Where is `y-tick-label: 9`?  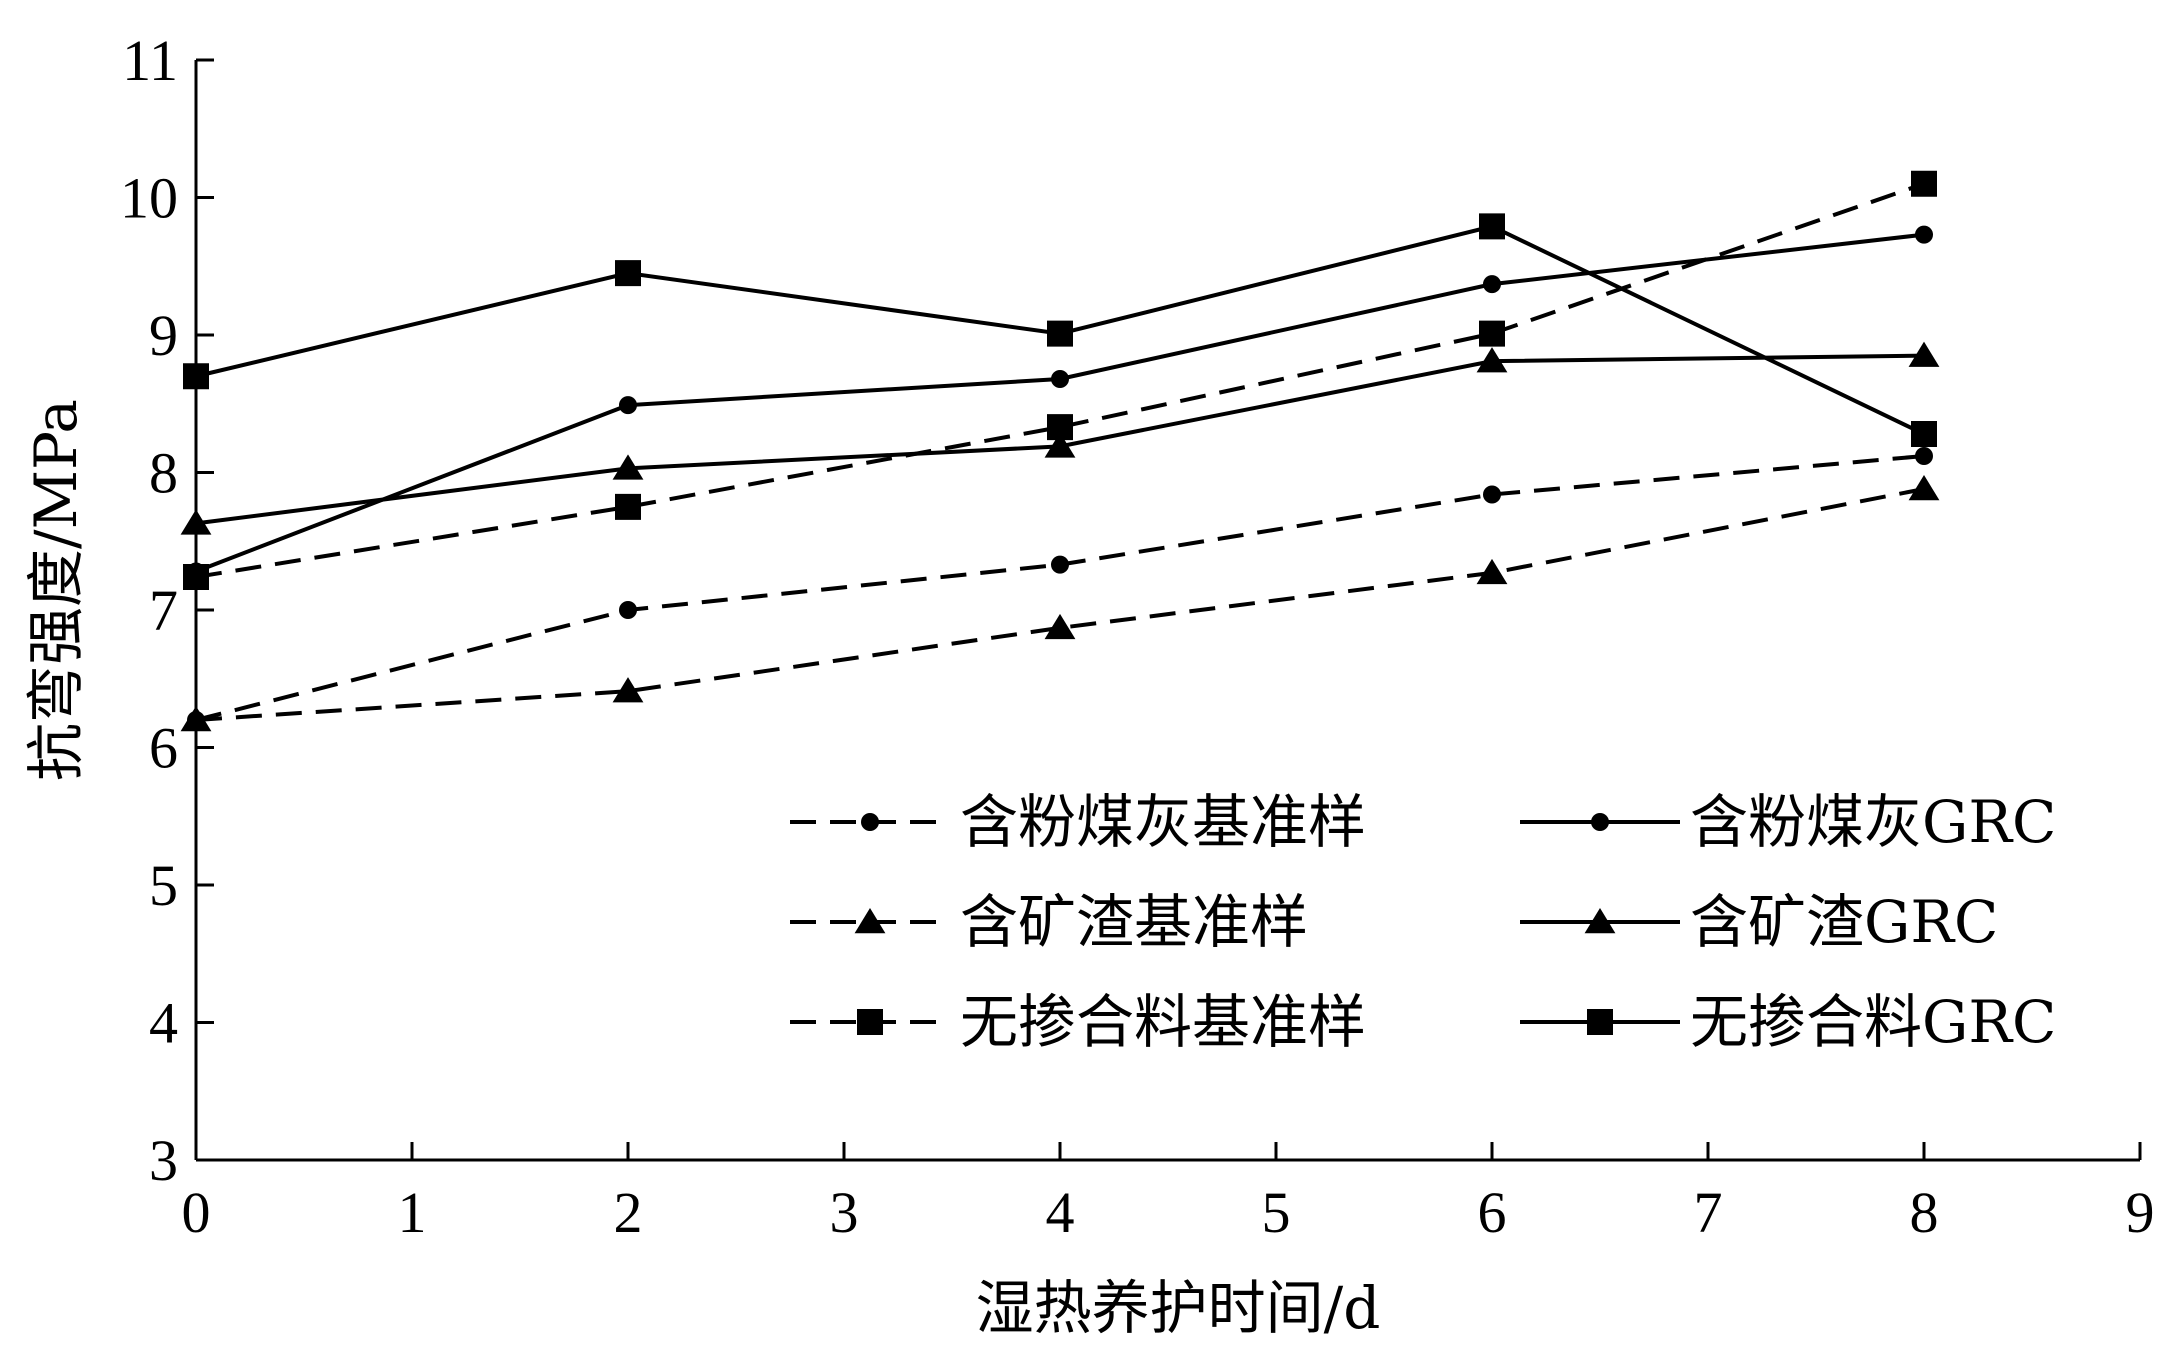
y-tick-label: 9 is located at coordinates (163, 335).